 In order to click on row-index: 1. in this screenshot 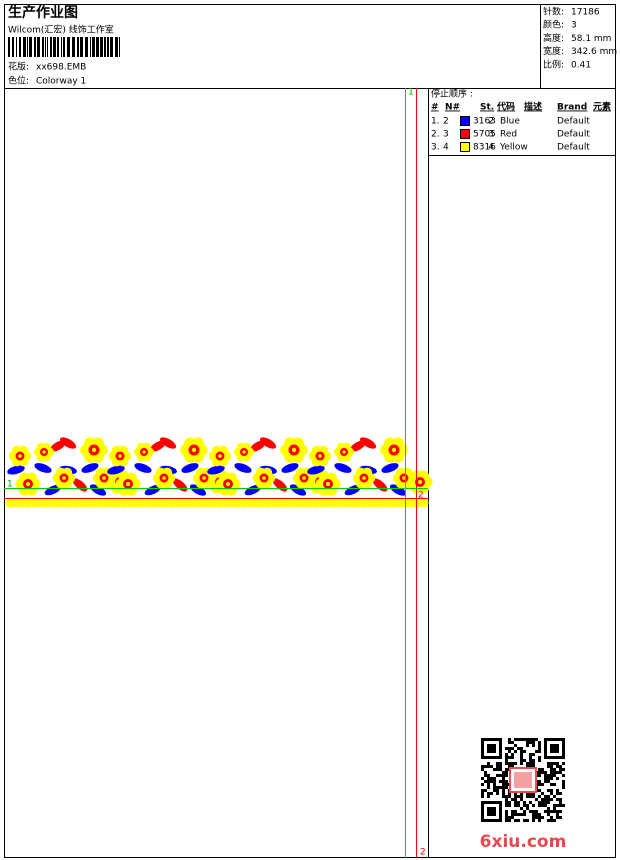, I will do `click(435, 122)`.